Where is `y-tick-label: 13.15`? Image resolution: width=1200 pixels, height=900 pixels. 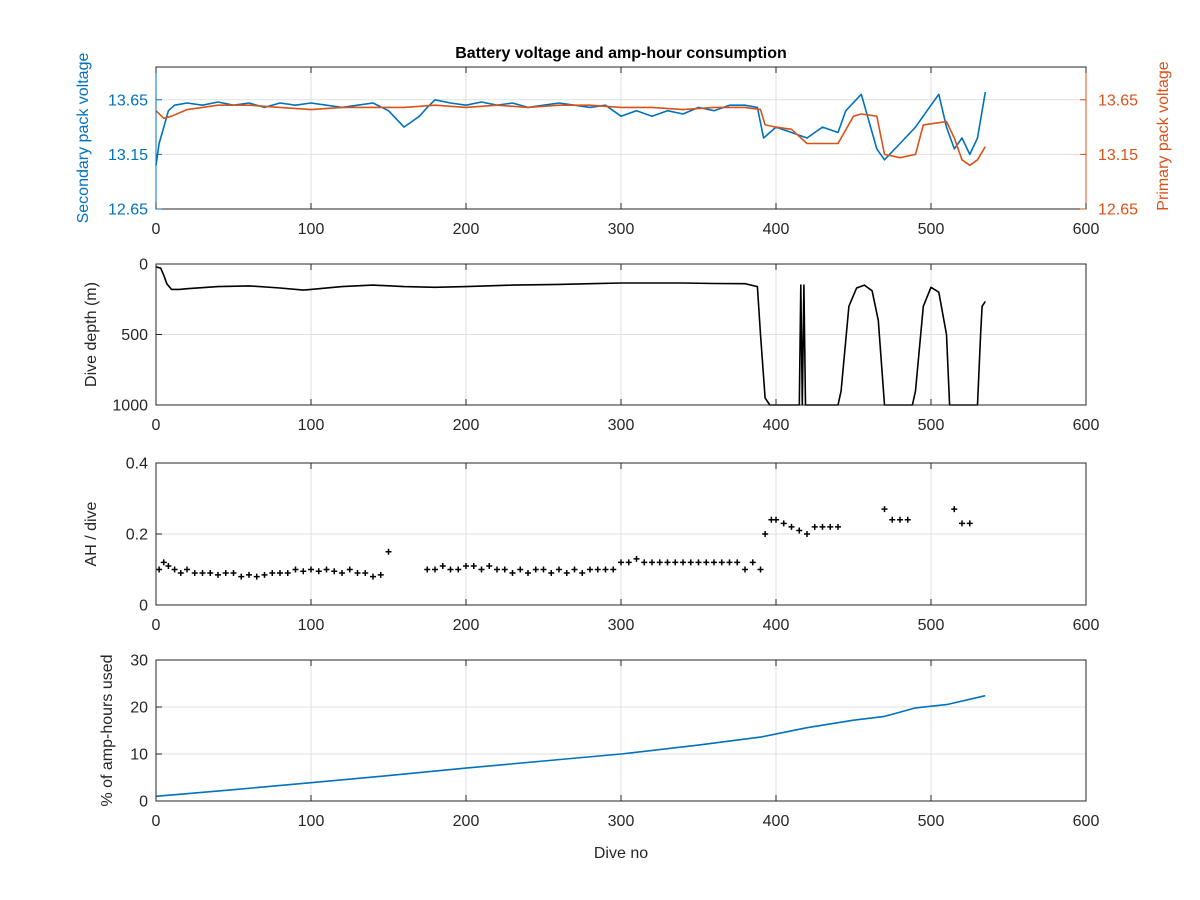 y-tick-label: 13.15 is located at coordinates (128, 155).